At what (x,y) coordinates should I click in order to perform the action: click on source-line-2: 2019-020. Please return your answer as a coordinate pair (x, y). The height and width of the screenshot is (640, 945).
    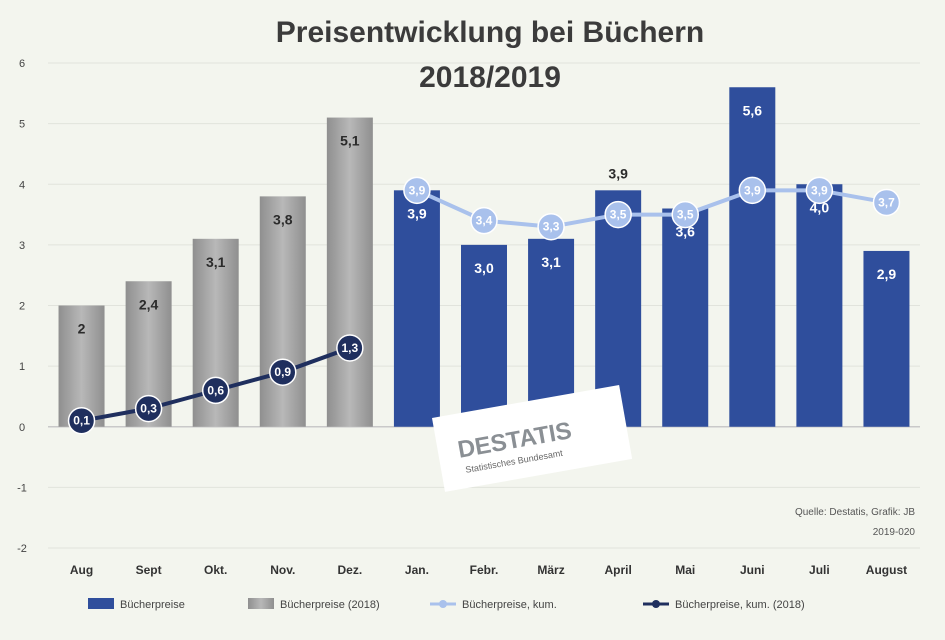
    Looking at the image, I should click on (894, 532).